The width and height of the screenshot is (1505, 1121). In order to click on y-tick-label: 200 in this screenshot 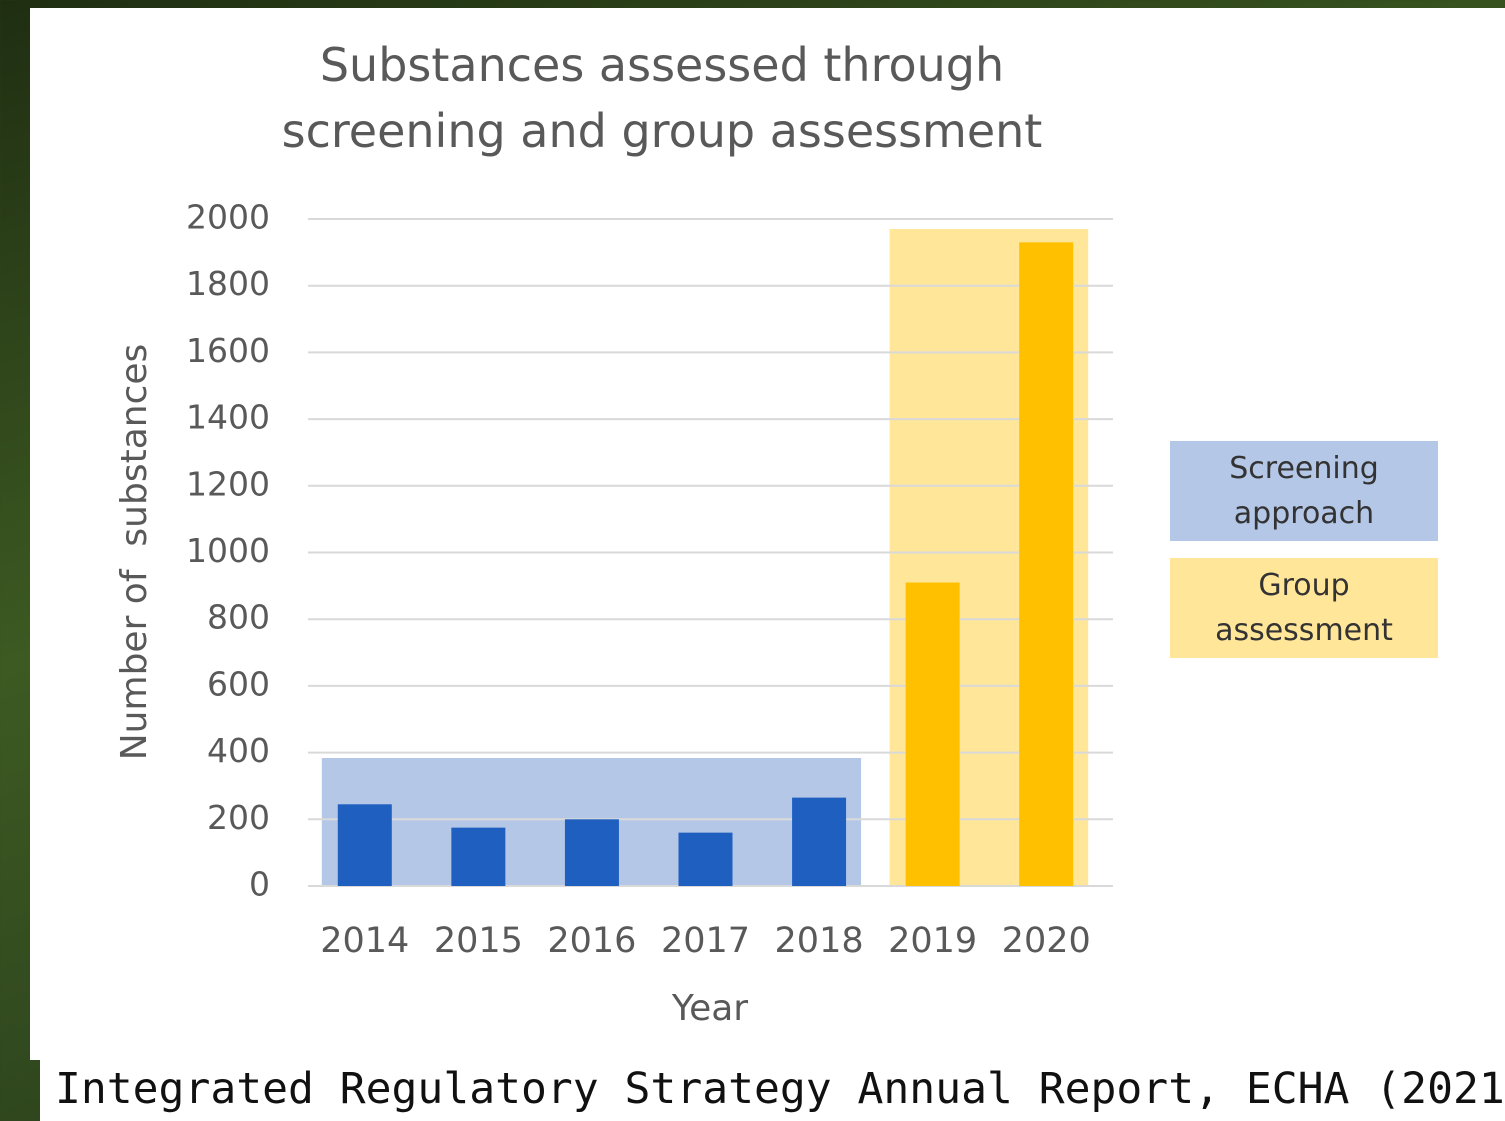, I will do `click(238, 817)`.